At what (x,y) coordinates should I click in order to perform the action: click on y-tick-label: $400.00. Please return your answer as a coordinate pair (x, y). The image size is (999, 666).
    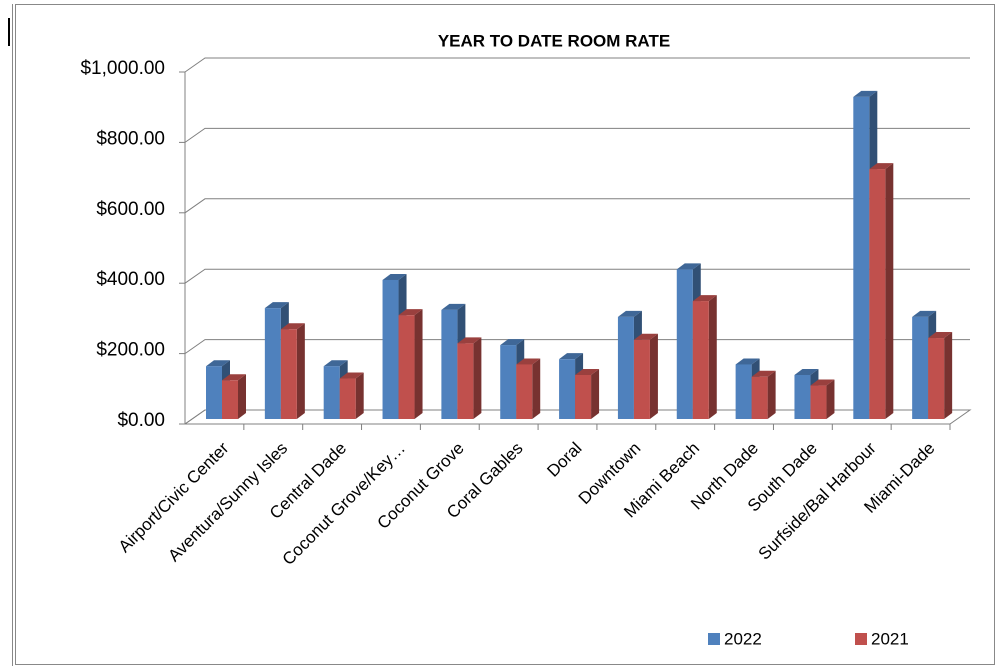
    Looking at the image, I should click on (130, 279).